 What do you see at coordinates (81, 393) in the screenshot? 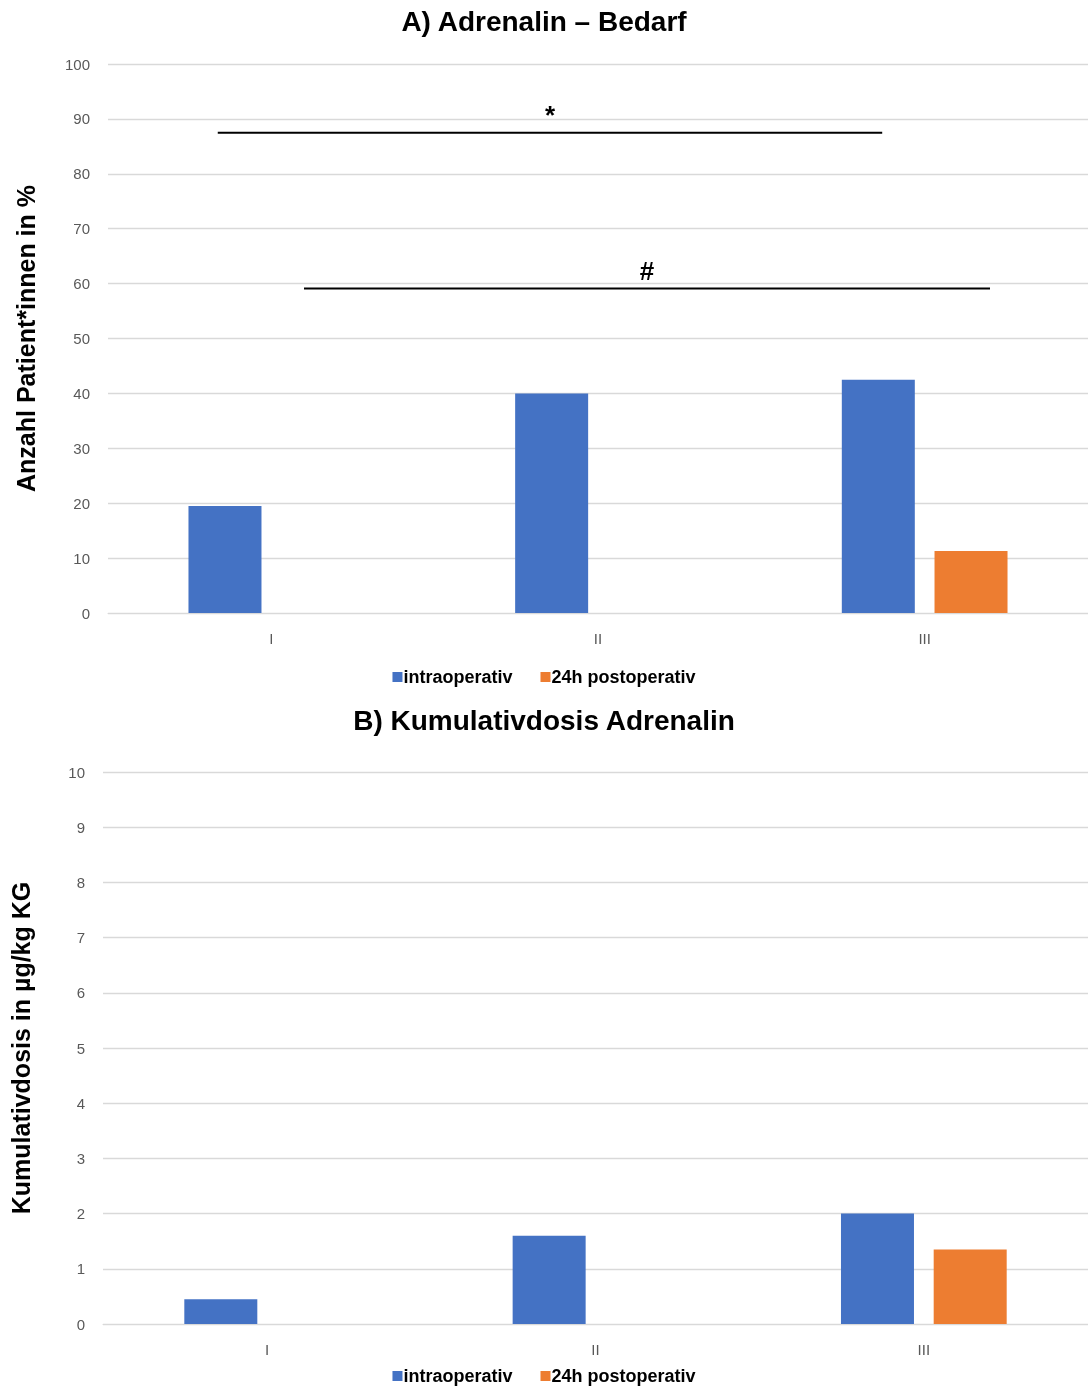
I see `y-tick-label: 40` at bounding box center [81, 393].